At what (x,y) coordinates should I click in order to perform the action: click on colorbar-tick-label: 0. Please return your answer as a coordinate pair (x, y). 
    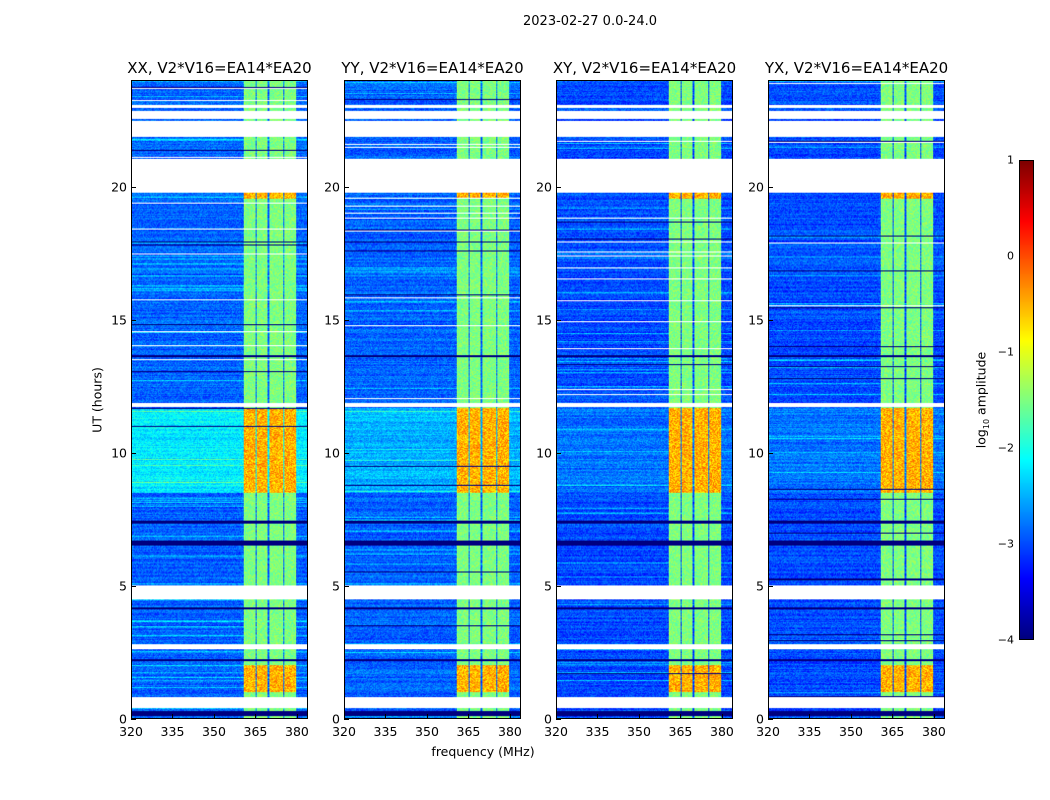
    Looking at the image, I should click on (1010, 256).